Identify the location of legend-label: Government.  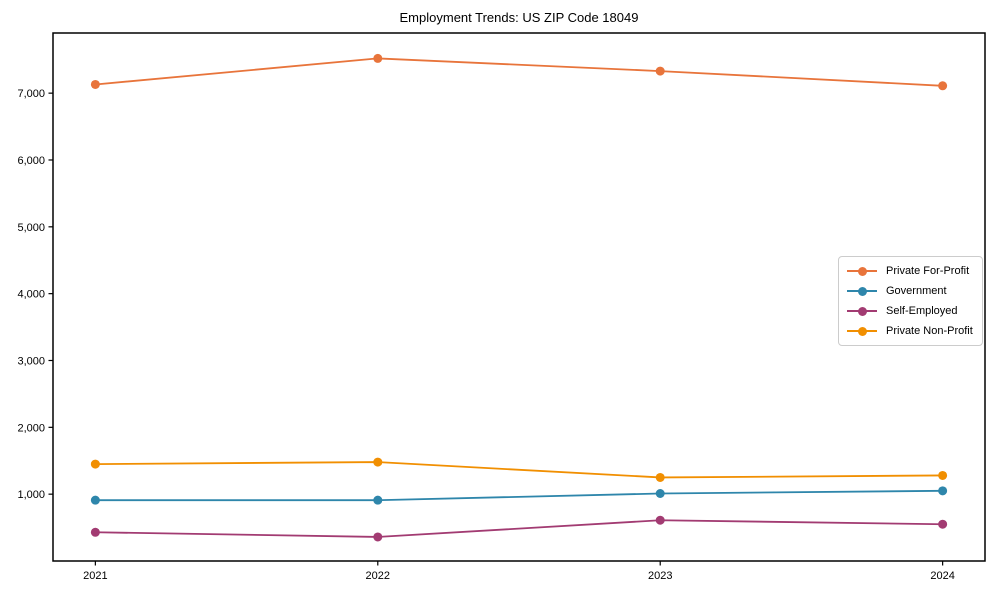
(916, 291).